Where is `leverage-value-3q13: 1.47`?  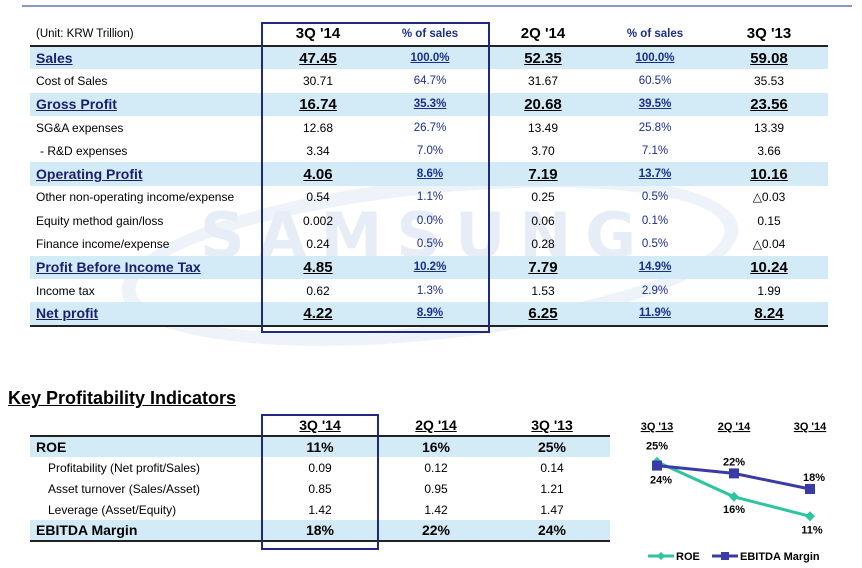
leverage-value-3q13: 1.47 is located at coordinates (552, 509).